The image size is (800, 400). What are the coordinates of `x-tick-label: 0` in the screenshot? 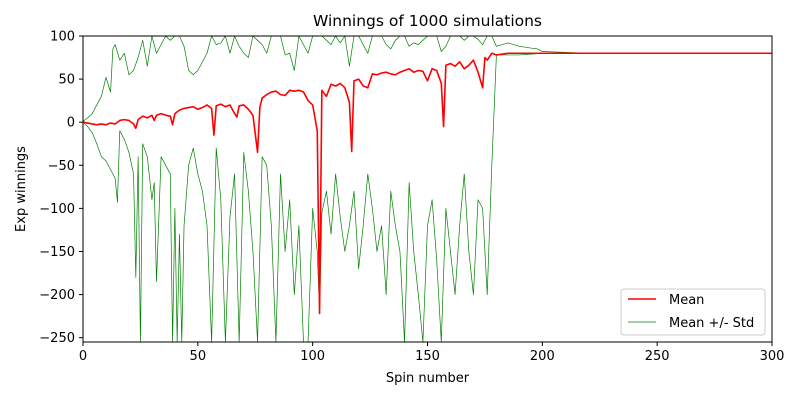 It's located at (83, 356).